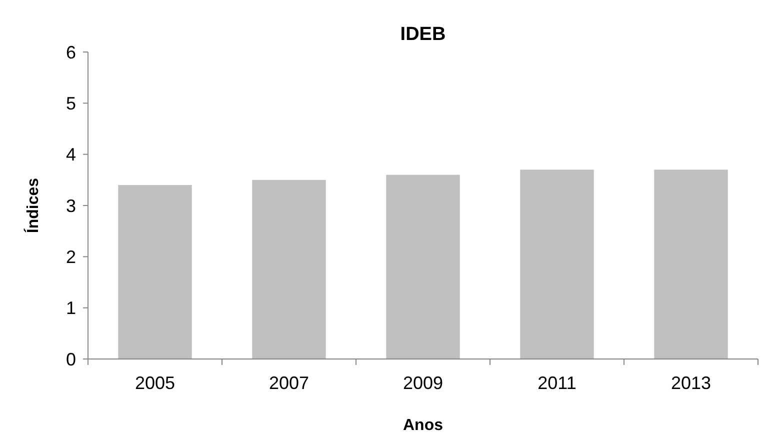  What do you see at coordinates (71, 154) in the screenshot?
I see `y-tick-label: 4` at bounding box center [71, 154].